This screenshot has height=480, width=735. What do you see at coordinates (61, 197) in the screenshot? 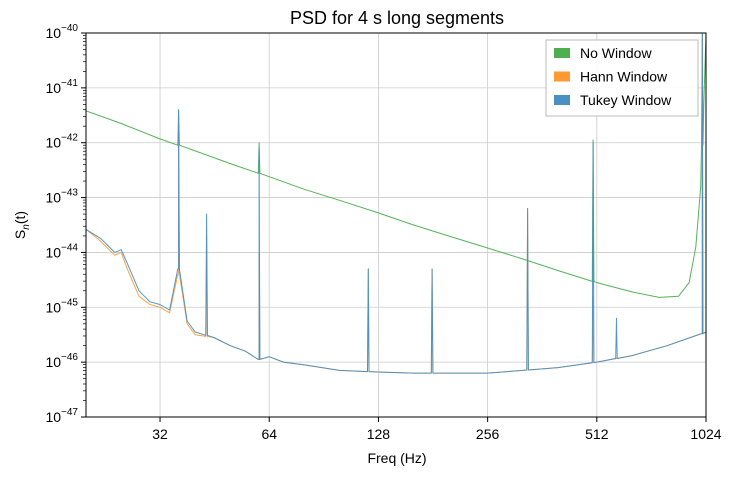
I see `y-tick-label: 10−43` at bounding box center [61, 197].